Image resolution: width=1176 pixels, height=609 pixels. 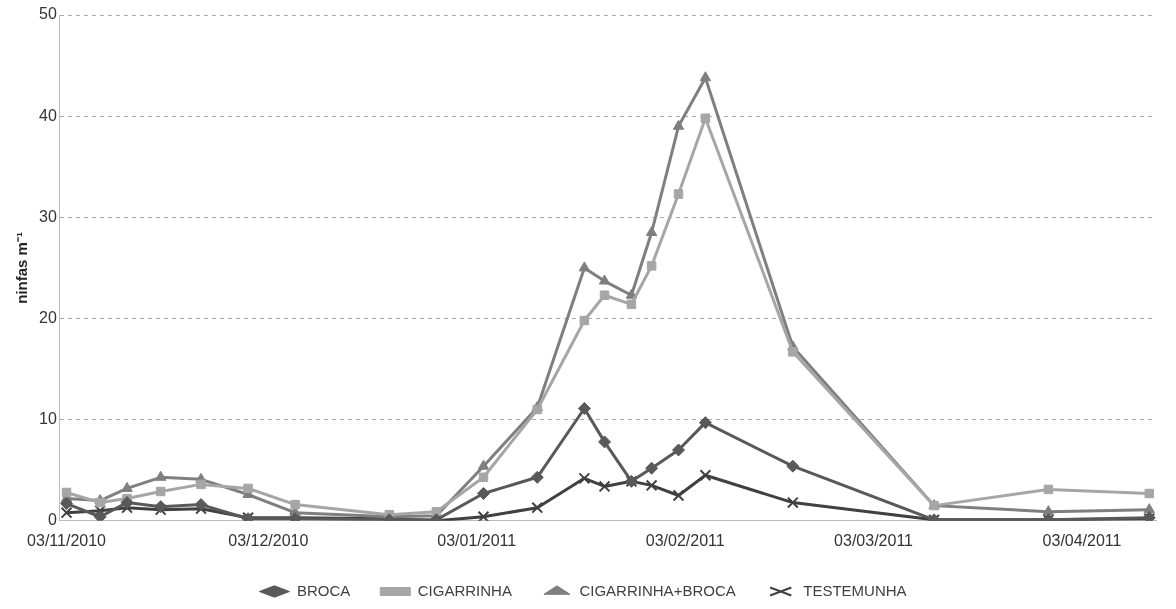 What do you see at coordinates (268, 540) in the screenshot?
I see `x-tick-label: 03/12/2010` at bounding box center [268, 540].